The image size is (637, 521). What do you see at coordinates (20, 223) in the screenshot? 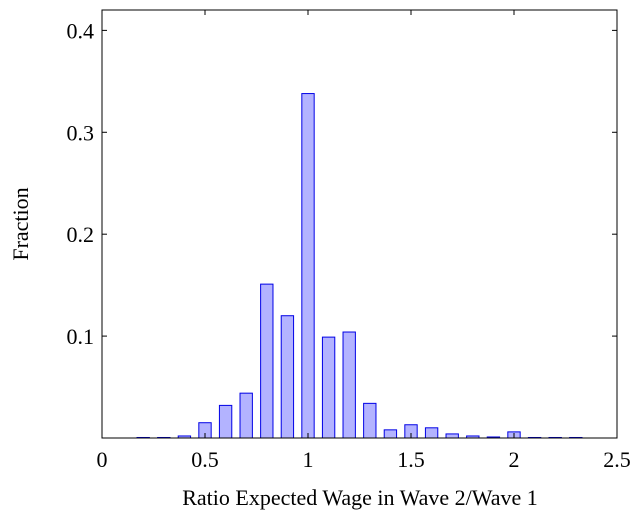
I see `y-axis-label: Fraction` at bounding box center [20, 223].